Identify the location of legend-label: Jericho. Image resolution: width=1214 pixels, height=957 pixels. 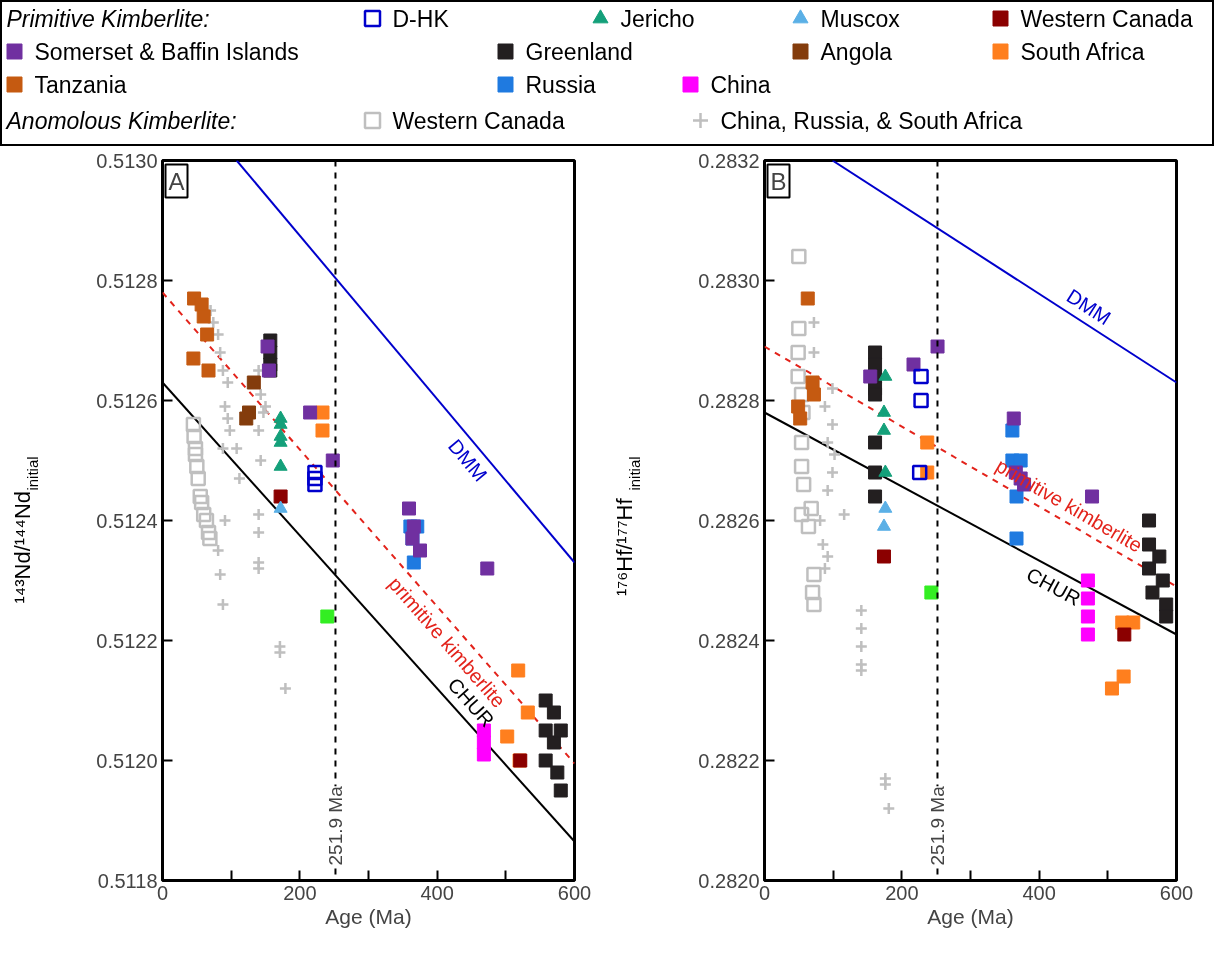
(657, 18).